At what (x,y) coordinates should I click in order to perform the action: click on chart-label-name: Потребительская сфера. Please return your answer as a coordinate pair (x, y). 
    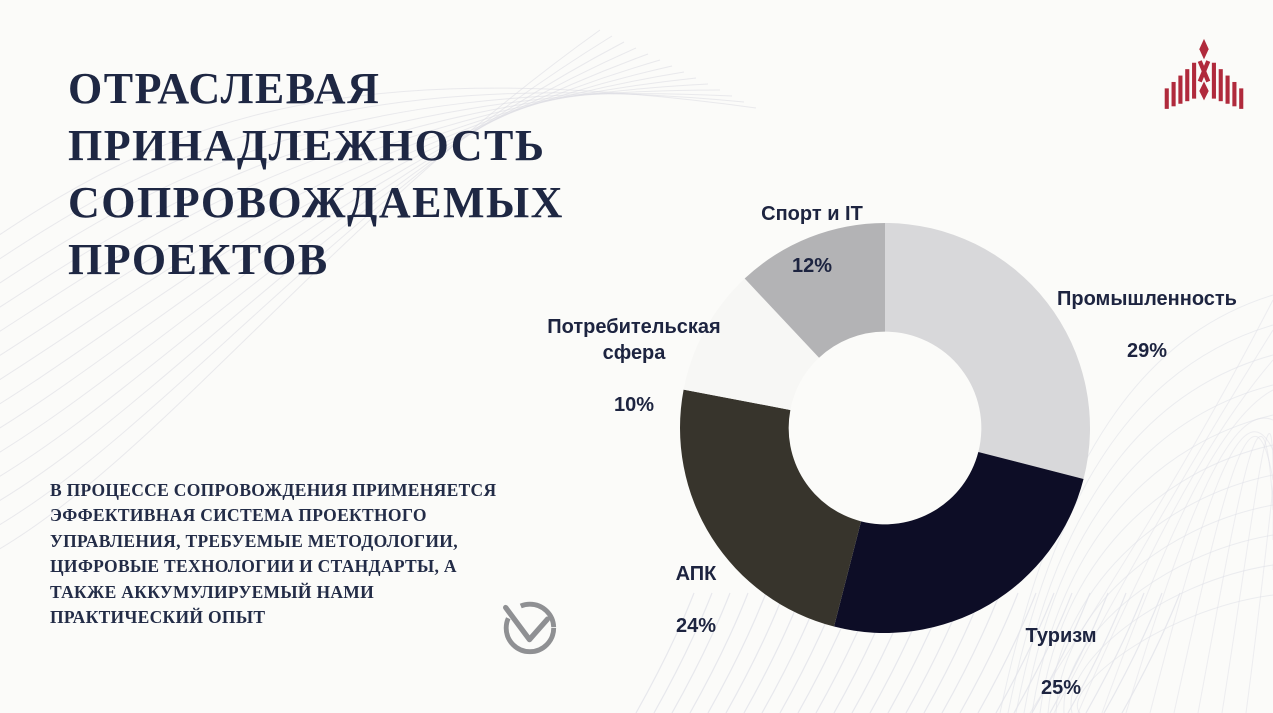
    Looking at the image, I should click on (634, 340).